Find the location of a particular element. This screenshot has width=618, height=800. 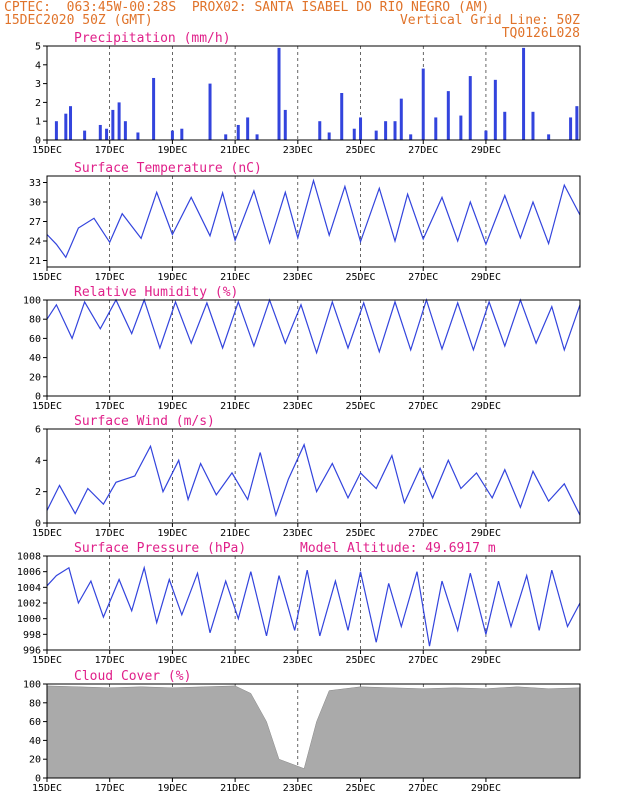

y-tick-label: 20 is located at coordinates (35, 377).